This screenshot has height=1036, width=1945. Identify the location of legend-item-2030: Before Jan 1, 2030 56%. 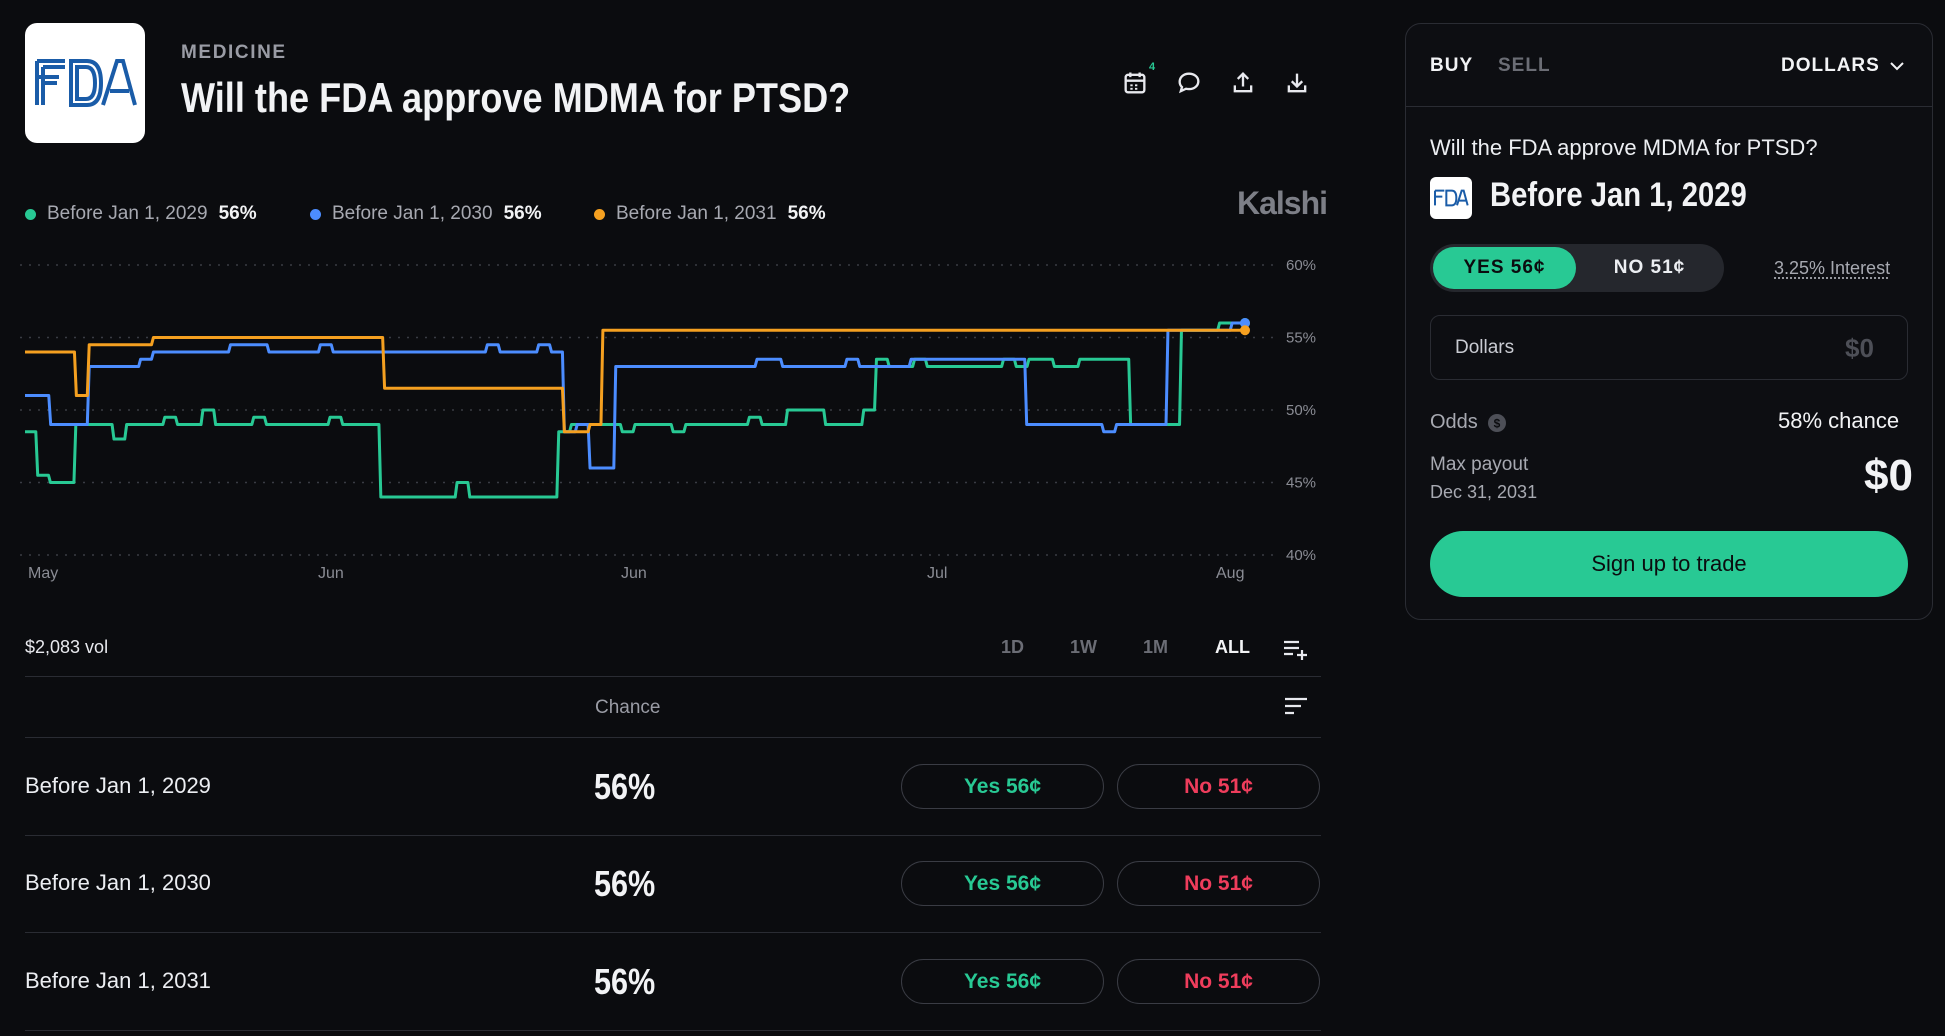
(426, 214).